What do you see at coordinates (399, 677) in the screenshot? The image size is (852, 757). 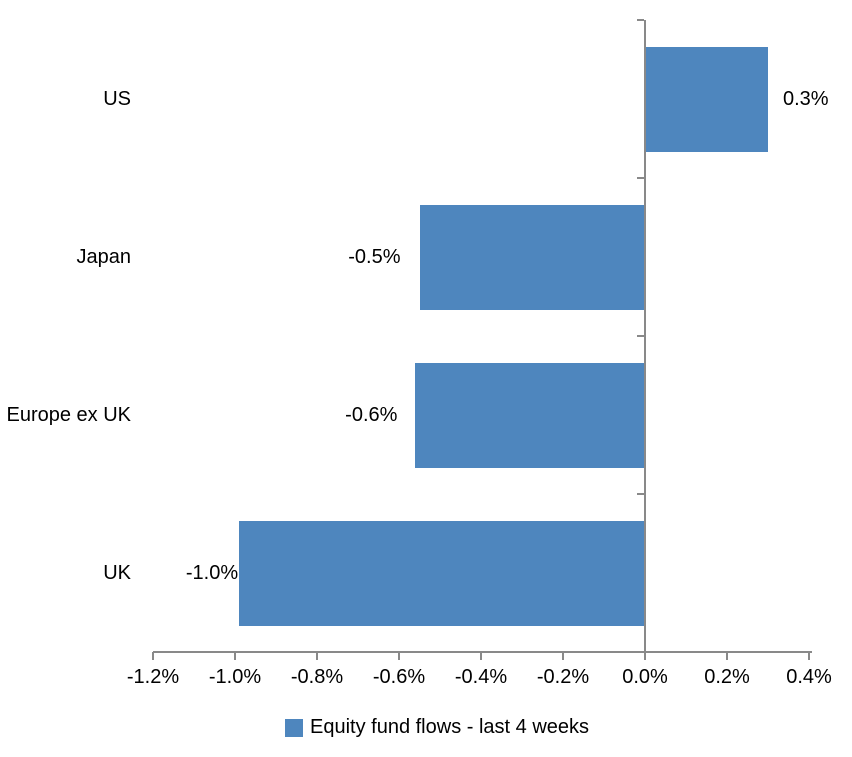 I see `x-tick-label: -0.6%` at bounding box center [399, 677].